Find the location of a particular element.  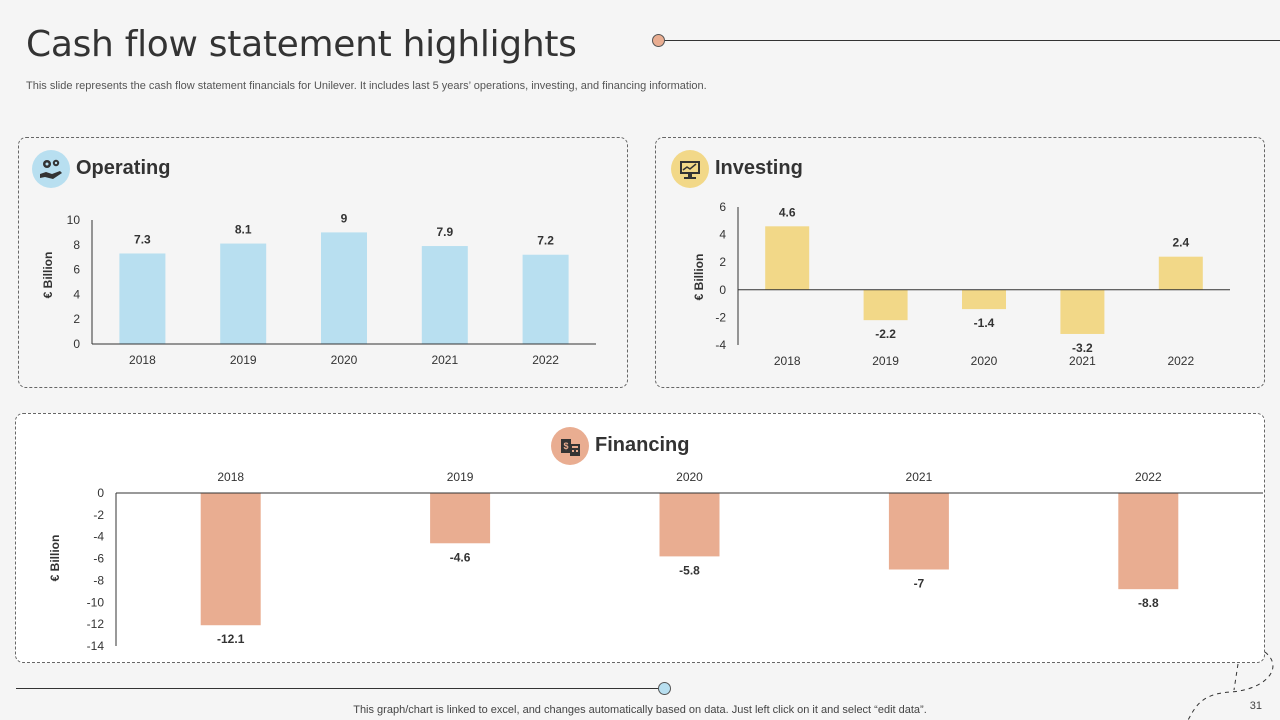

operating-data-label: 7.2 is located at coordinates (545, 241).